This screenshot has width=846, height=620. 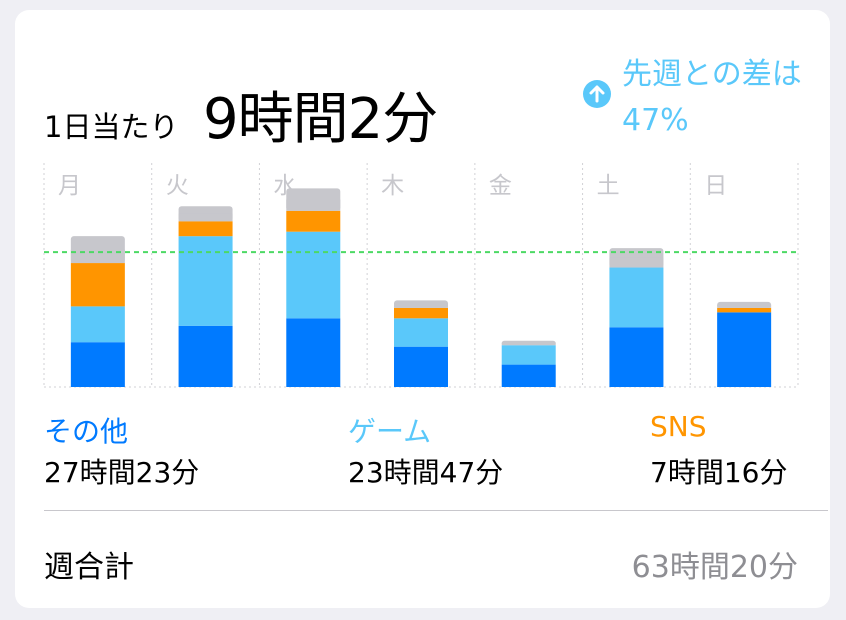 I want to click on day-label: 木, so click(x=392, y=186).